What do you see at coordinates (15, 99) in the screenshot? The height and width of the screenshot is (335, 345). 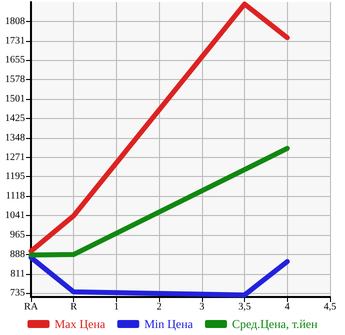 I see `y-tick-label: 1501` at bounding box center [15, 99].